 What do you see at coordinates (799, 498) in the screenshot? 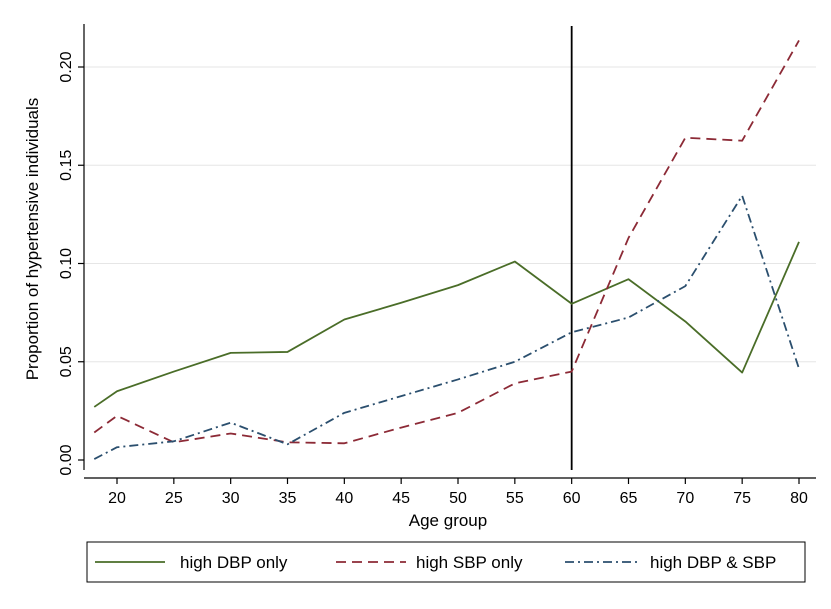
I see `x-tick-label-12: 80` at bounding box center [799, 498].